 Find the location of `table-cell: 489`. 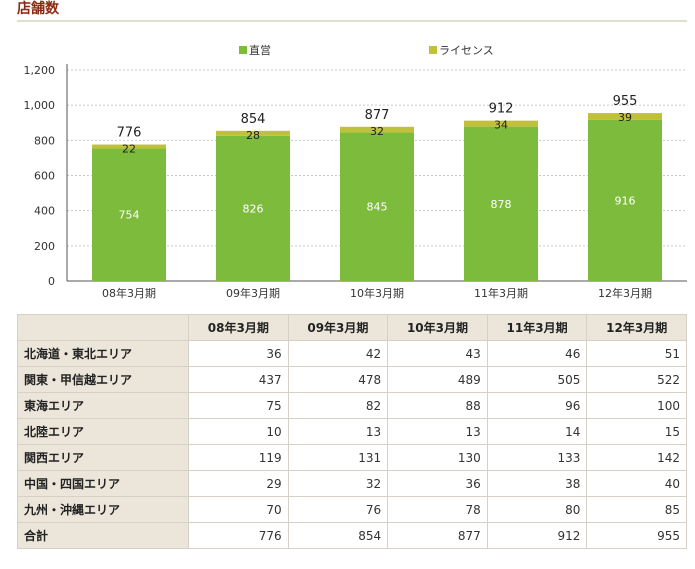

table-cell: 489 is located at coordinates (437, 379).